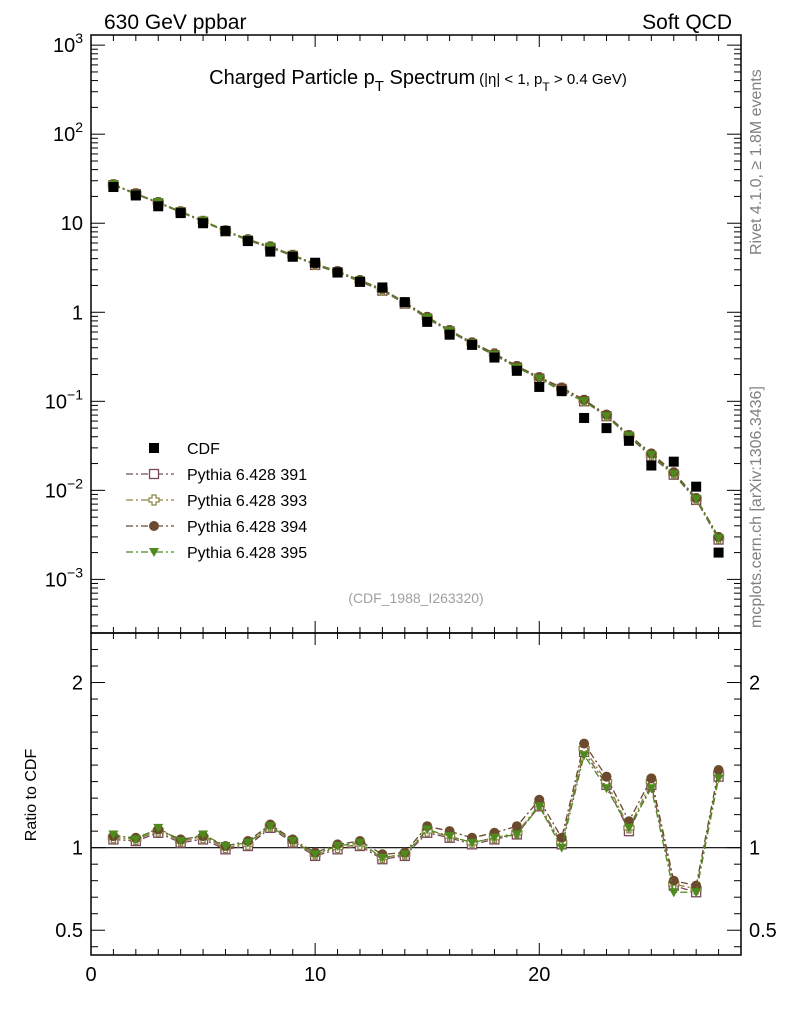 This screenshot has width=786, height=1024. Describe the element at coordinates (64, 488) in the screenshot. I see `main-y-tick-label: 10⁻²` at that location.